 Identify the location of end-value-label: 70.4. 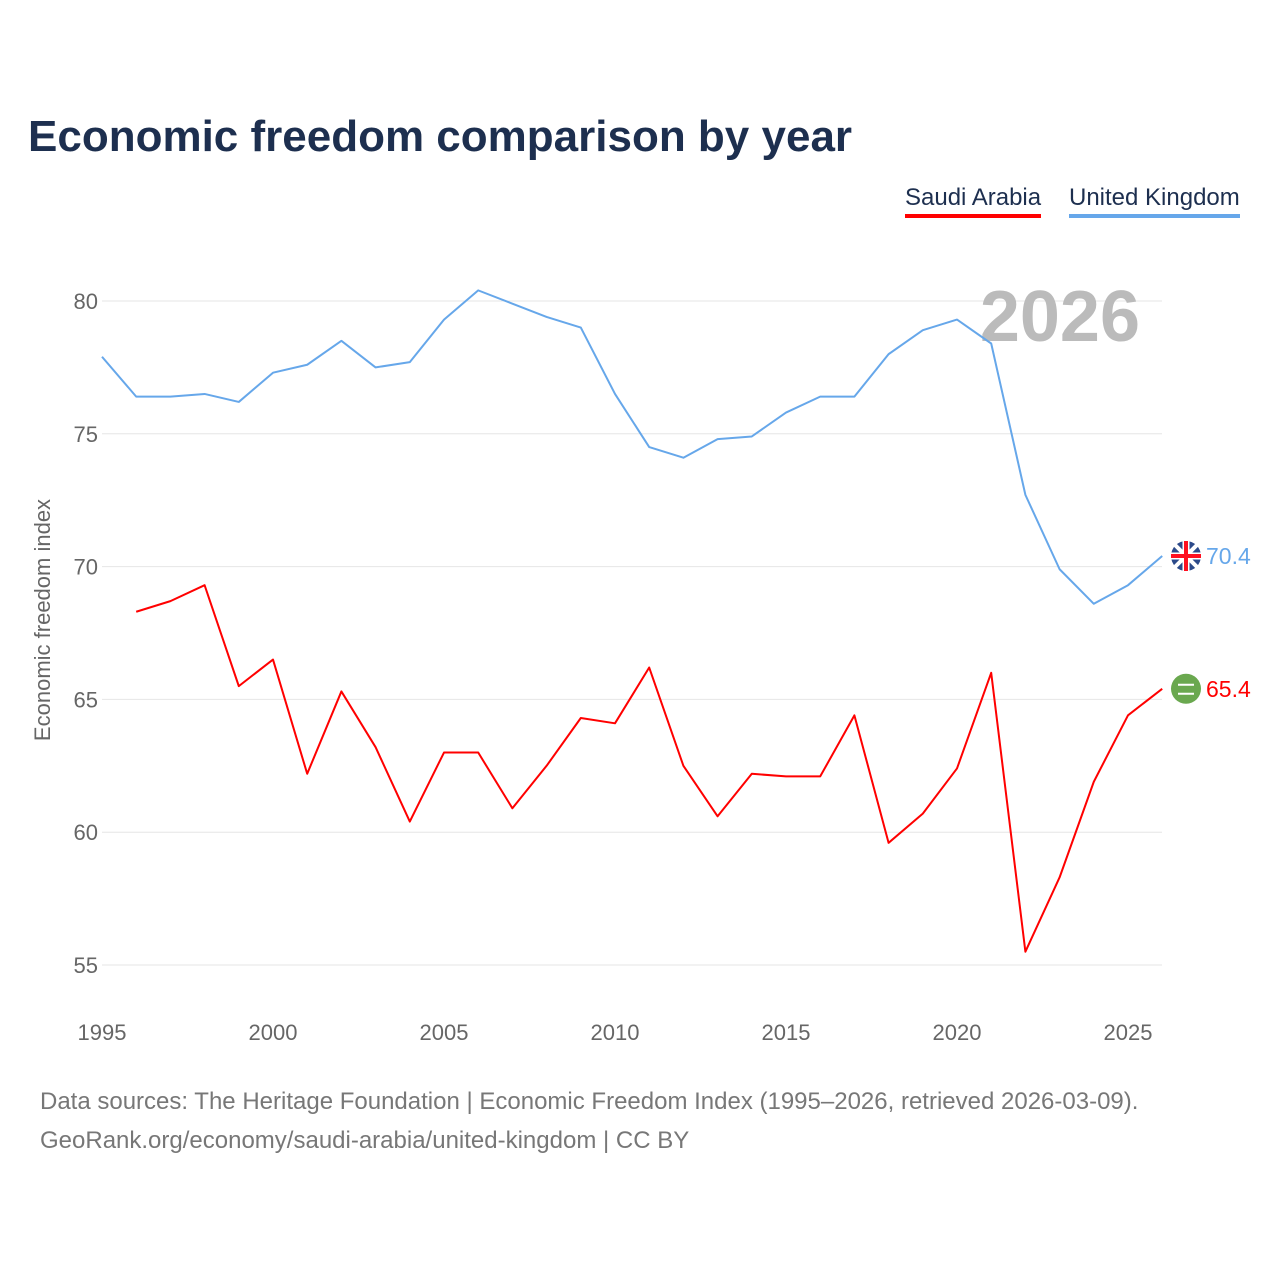
(1228, 556).